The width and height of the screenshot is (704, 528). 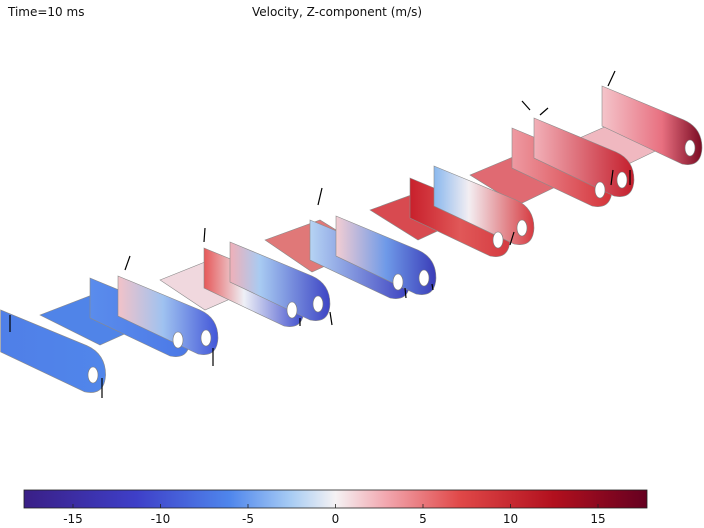 I want to click on colorbar-tick-label: 15, so click(x=597, y=519).